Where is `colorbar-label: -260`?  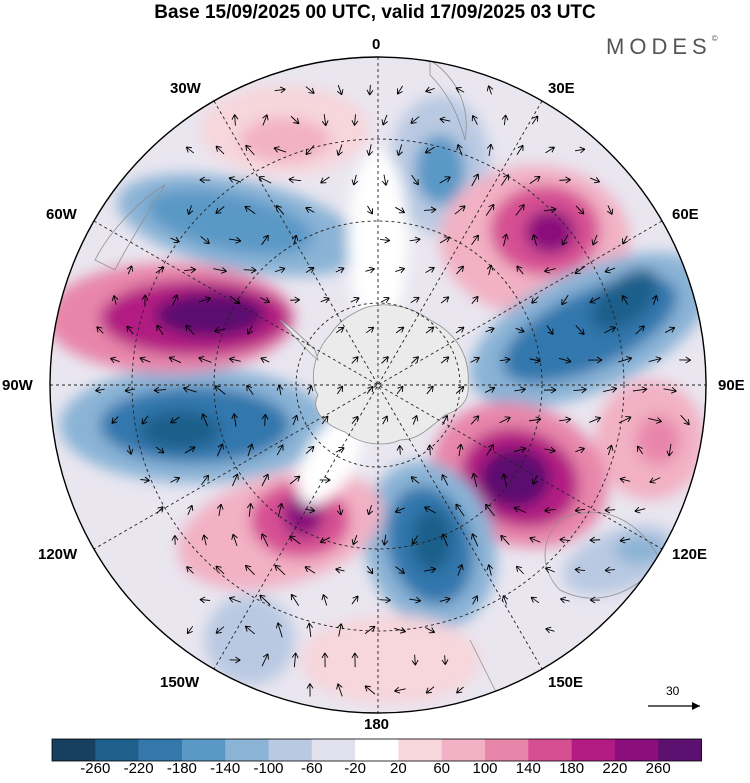 colorbar-label: -260 is located at coordinates (95, 768).